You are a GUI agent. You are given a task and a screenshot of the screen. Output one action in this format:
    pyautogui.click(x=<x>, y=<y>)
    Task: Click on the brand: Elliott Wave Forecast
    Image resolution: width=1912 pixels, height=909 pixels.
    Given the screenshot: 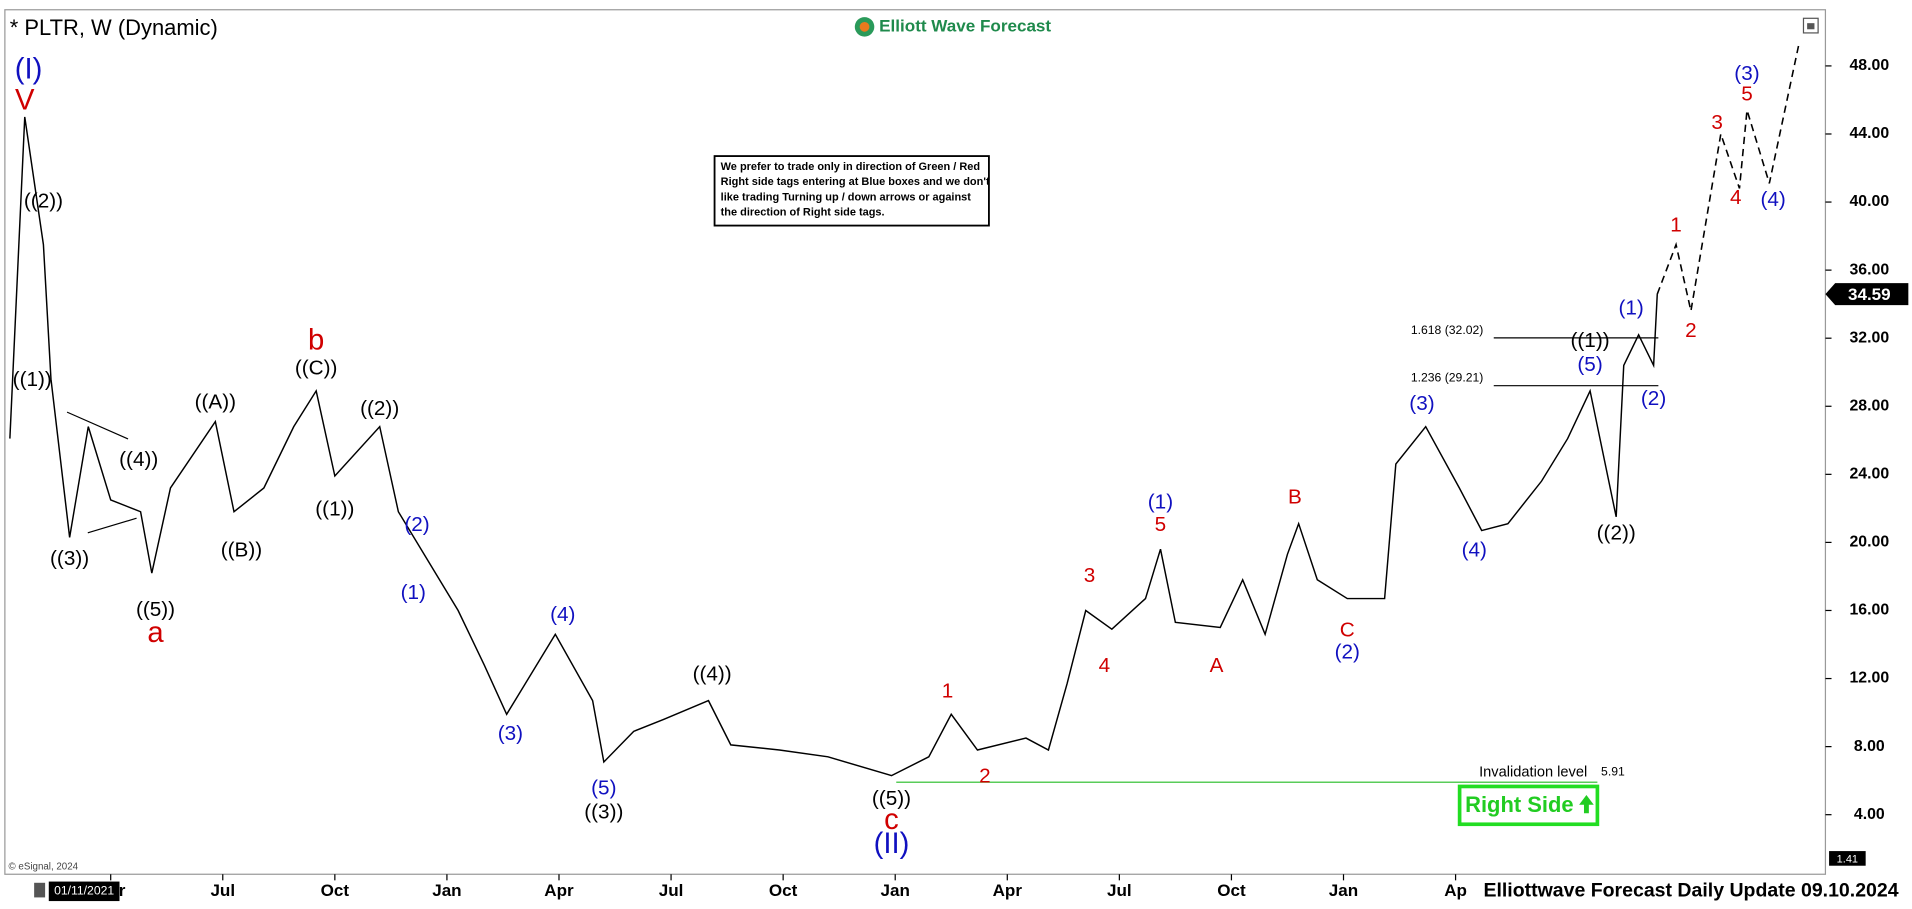 What is the action you would take?
    pyautogui.click(x=965, y=25)
    